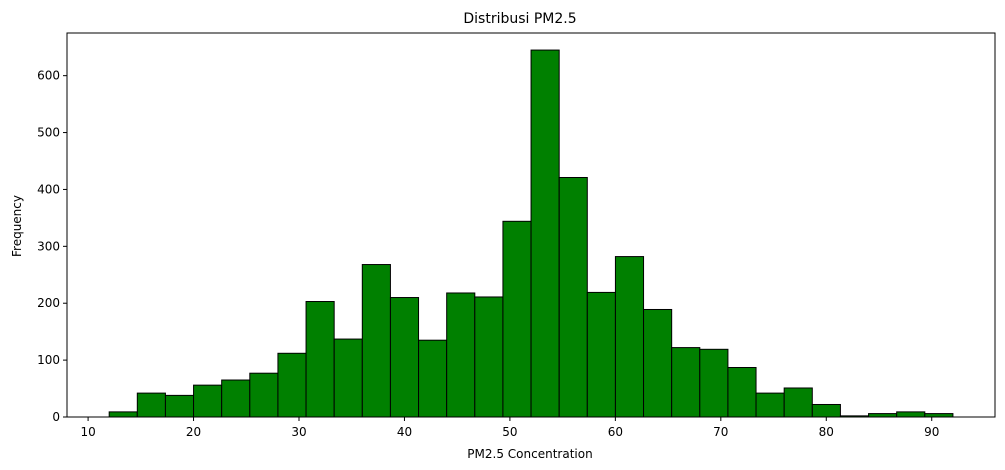 This screenshot has height=470, width=1005. I want to click on chart-title: Distribusi PM2.5, so click(519, 19).